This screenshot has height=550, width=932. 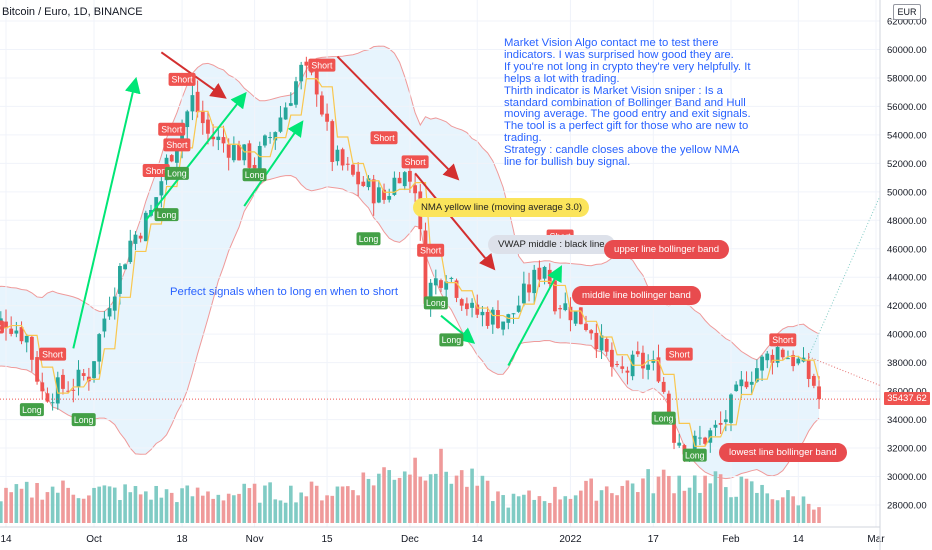 I want to click on currency-badge: EUR, so click(x=907, y=12).